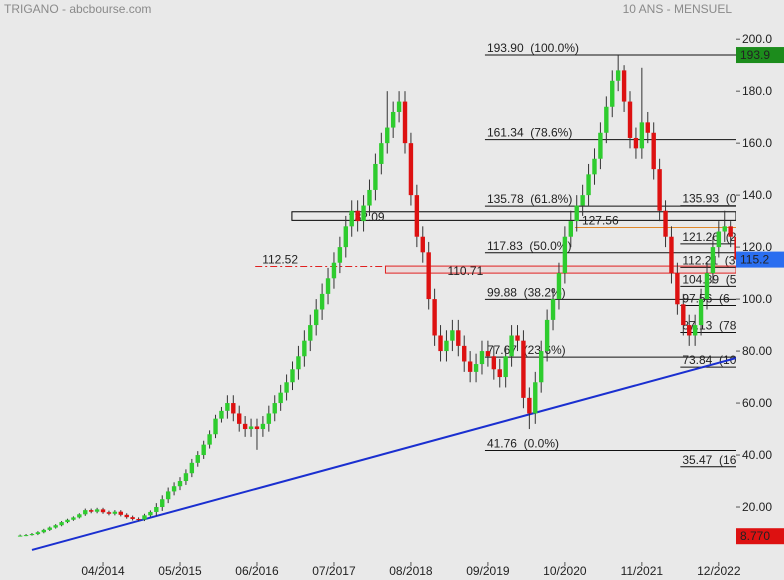 The width and height of the screenshot is (784, 580). I want to click on x-tick-label: 08/2018, so click(411, 571).